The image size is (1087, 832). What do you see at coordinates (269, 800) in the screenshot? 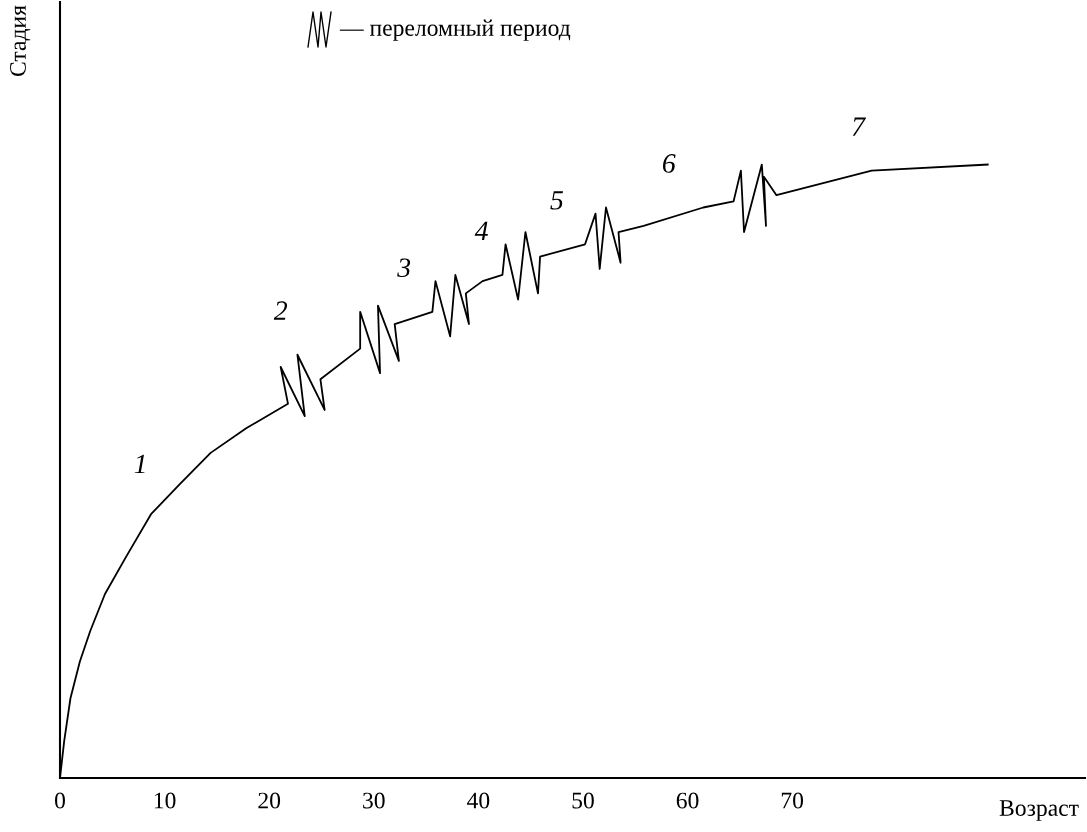
I see `x-tick-label: 20` at bounding box center [269, 800].